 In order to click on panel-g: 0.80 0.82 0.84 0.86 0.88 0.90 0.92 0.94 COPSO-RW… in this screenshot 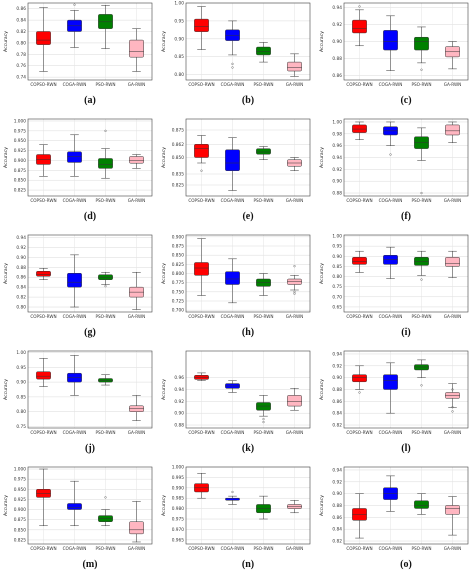, I will do `click(79, 289)`.